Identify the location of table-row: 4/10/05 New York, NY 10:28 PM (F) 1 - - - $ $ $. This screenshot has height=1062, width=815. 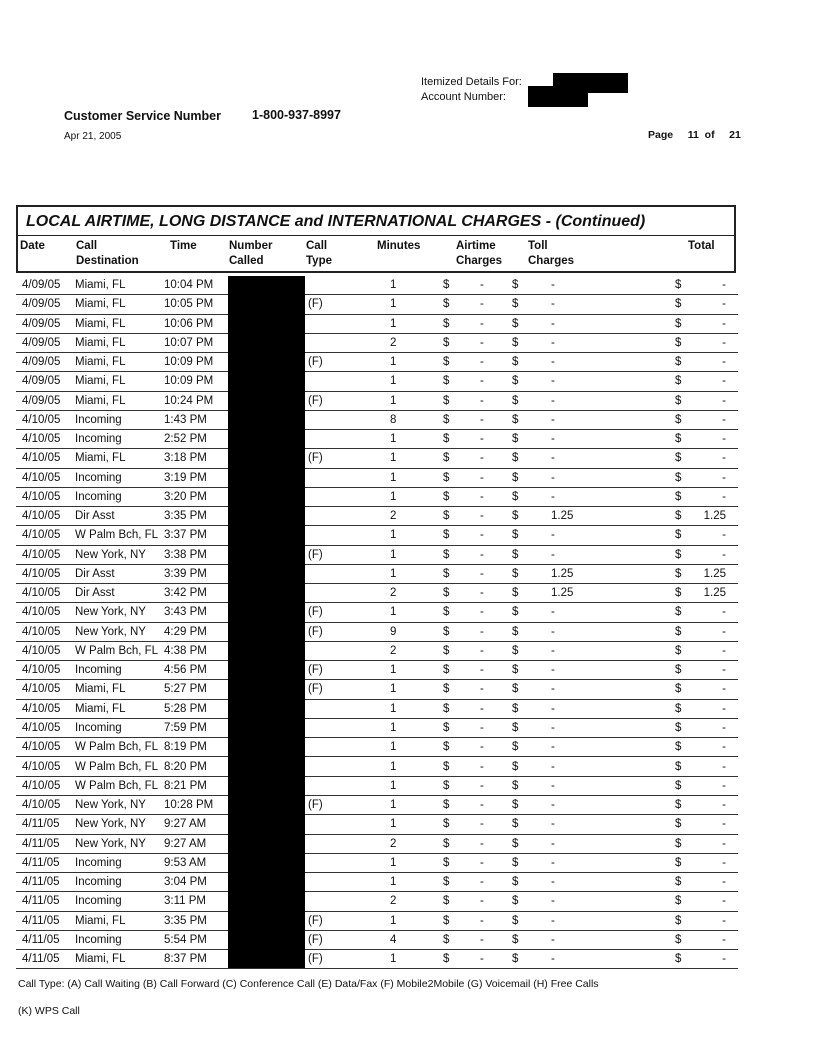
(377, 806).